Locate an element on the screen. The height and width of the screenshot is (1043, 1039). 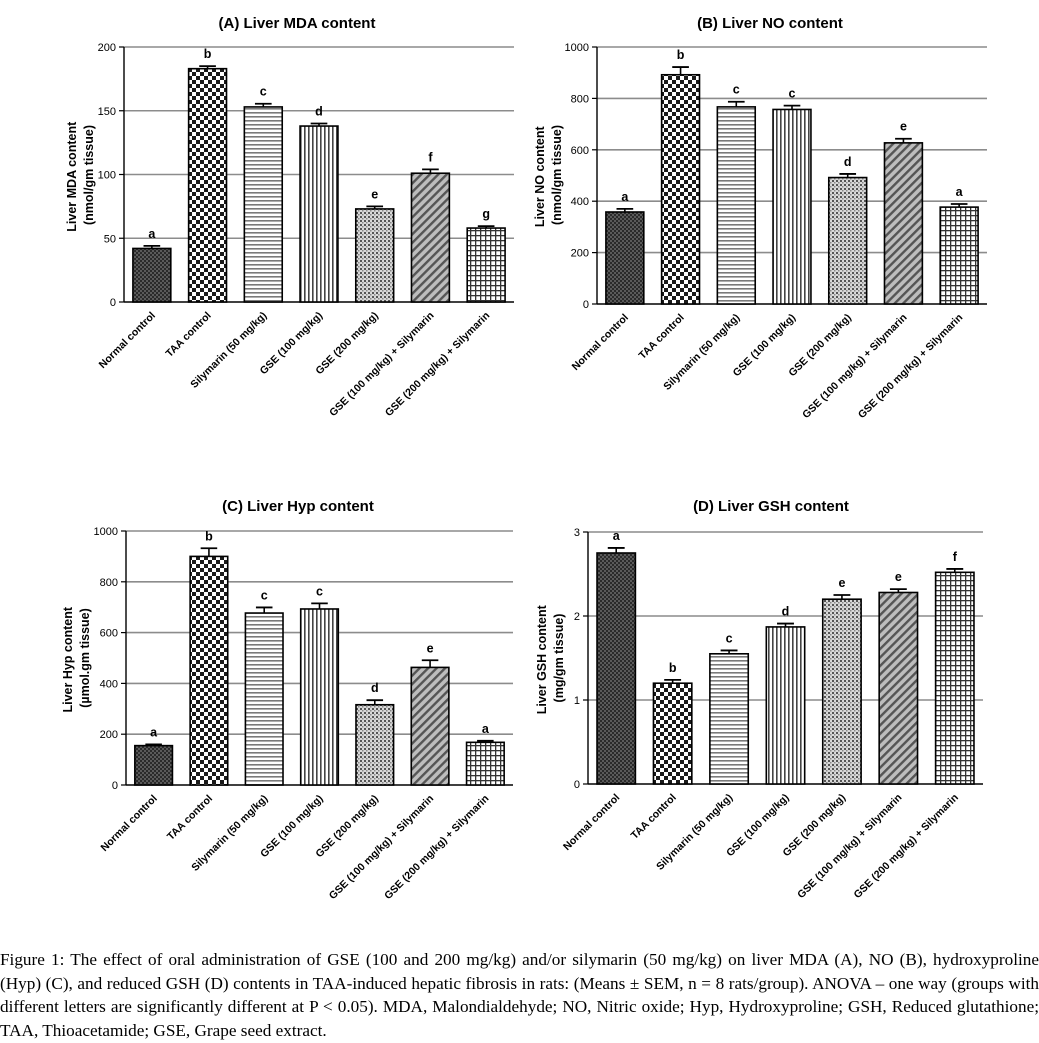
y-tick-label: 1 is located at coordinates (577, 701).